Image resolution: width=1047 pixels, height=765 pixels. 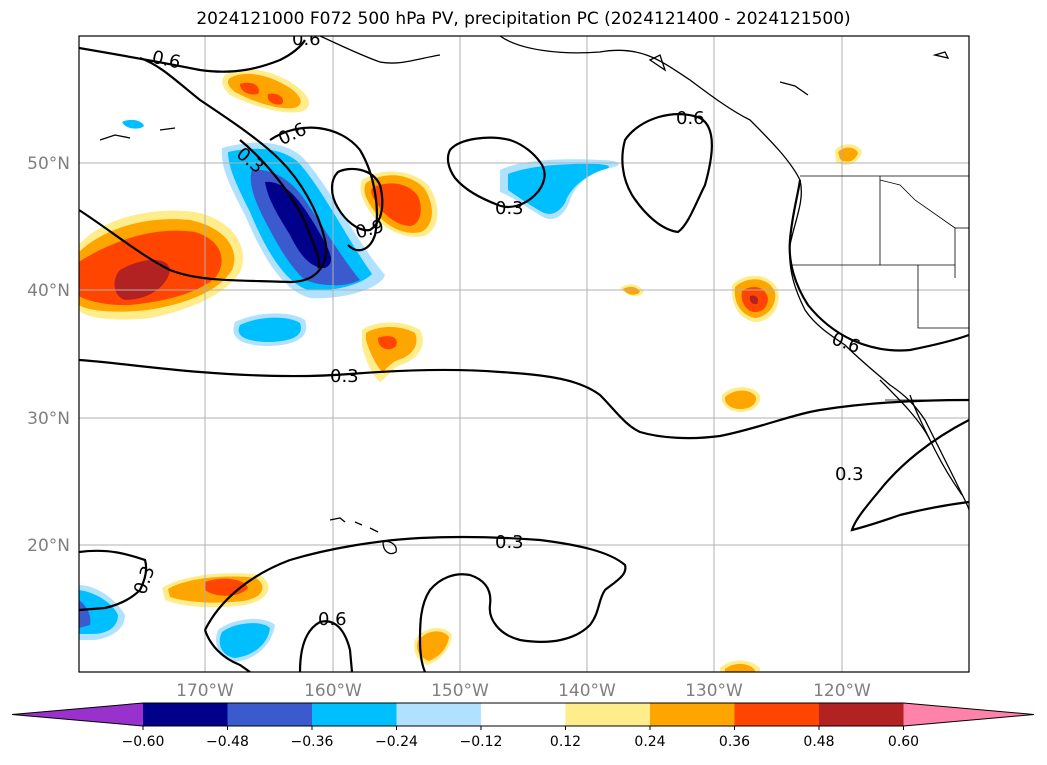 What do you see at coordinates (714, 691) in the screenshot?
I see `lon-label: 130°W` at bounding box center [714, 691].